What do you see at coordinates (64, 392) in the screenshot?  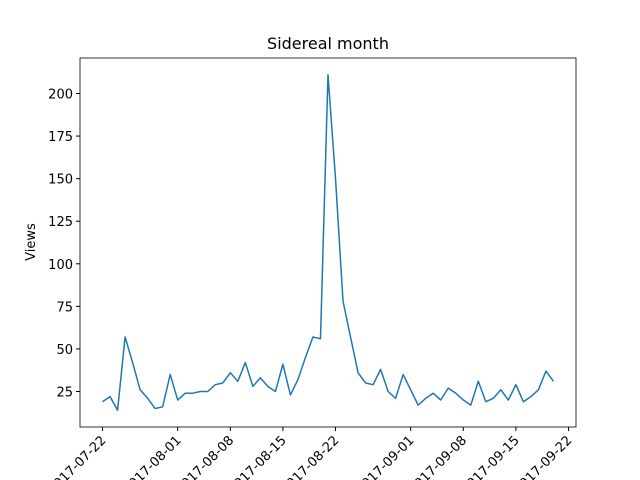 I see `y-tick-label: 25` at bounding box center [64, 392].